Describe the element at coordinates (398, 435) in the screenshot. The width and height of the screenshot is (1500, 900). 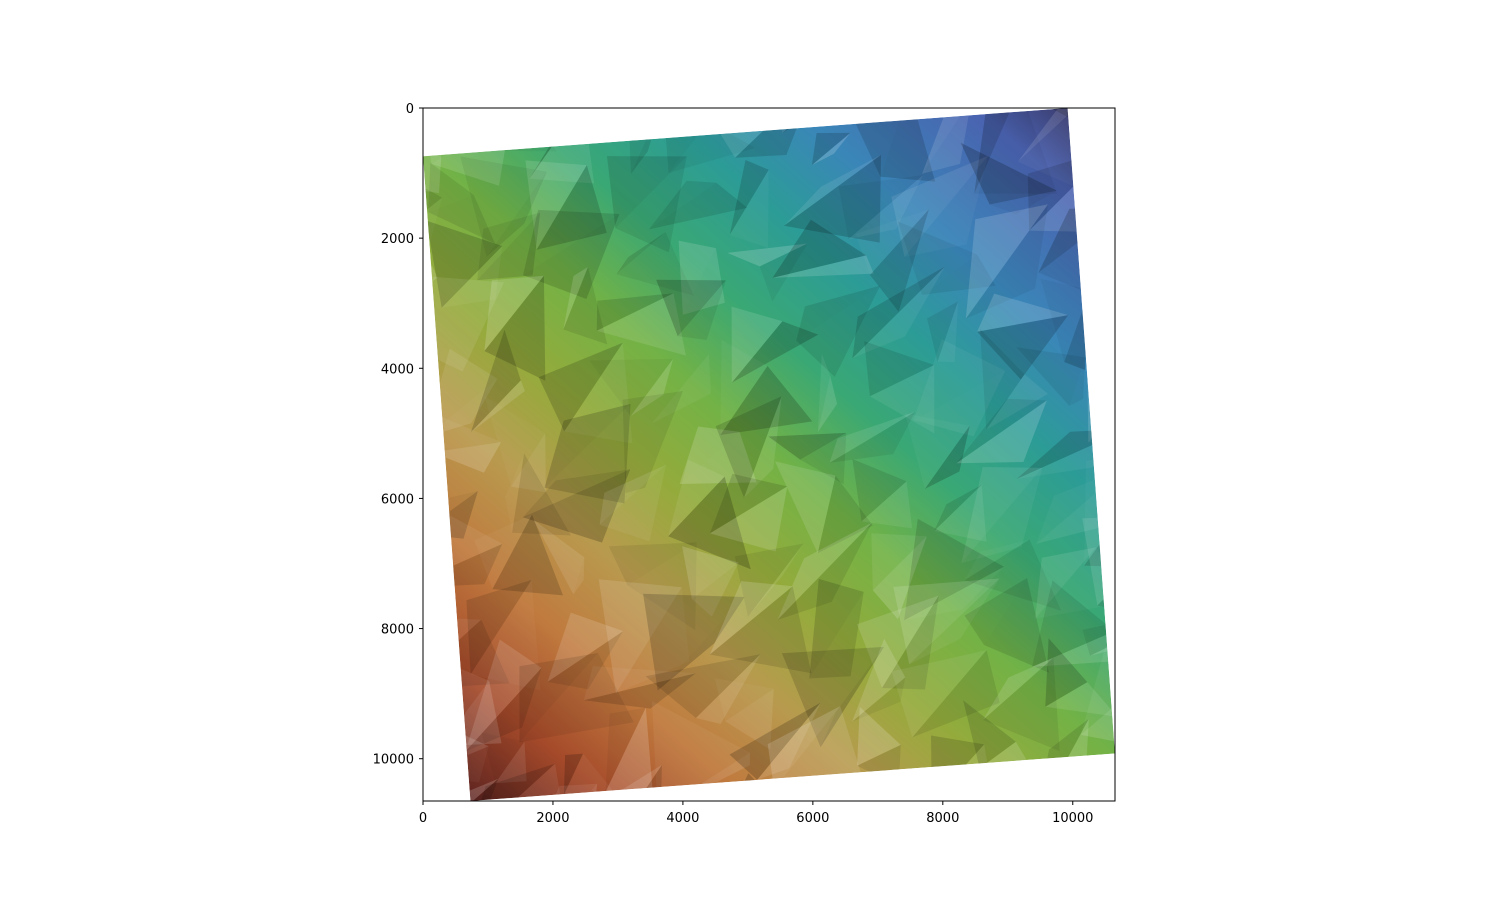
I see `y-axis: 0 2000 4000 6000 8000 10000` at that location.